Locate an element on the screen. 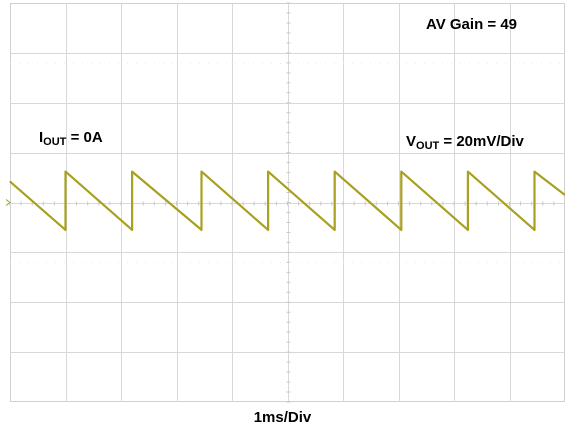 The height and width of the screenshot is (433, 565). vout-value: = 20mV/Div is located at coordinates (481, 141).